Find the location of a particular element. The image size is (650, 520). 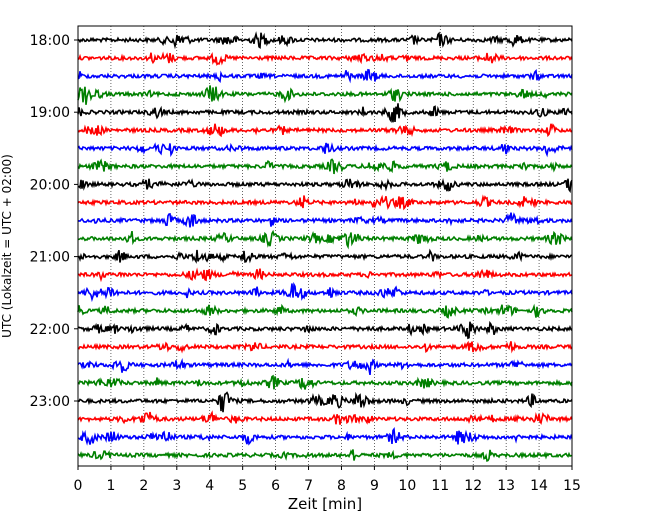

y-tick-label: 20:00 is located at coordinates (50, 185).